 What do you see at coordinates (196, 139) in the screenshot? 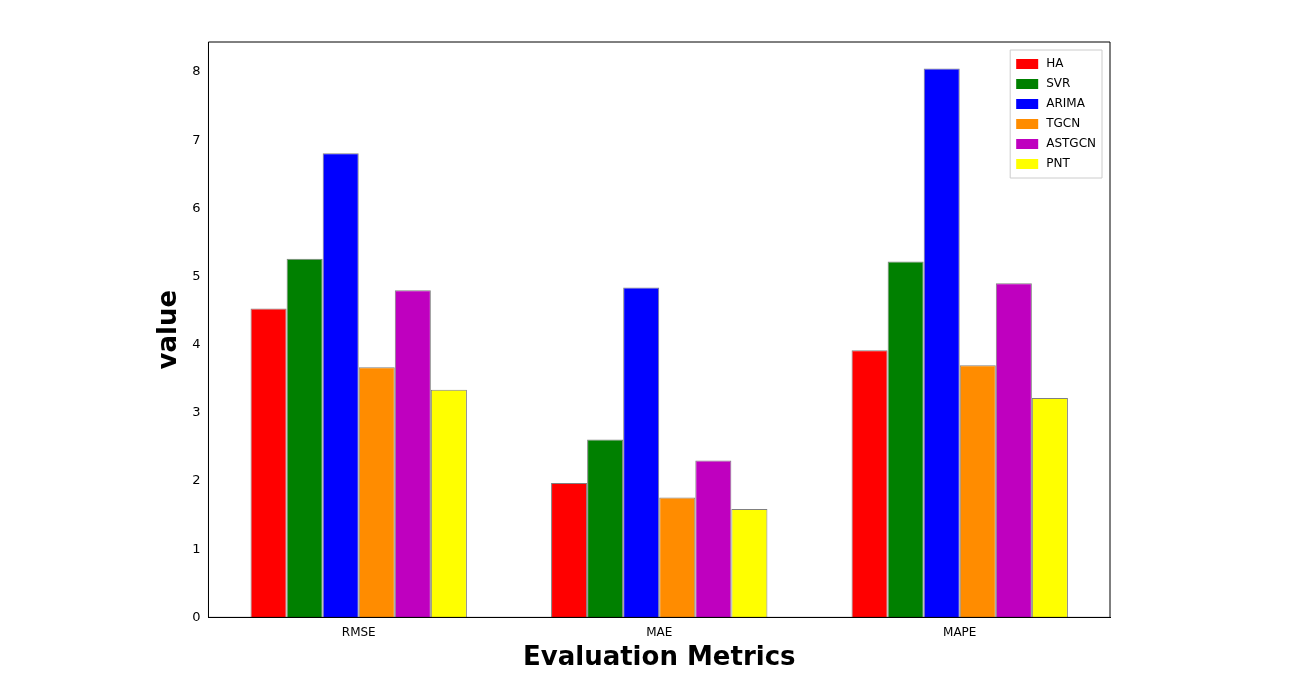
I see `y-tick-label: 7` at bounding box center [196, 139].